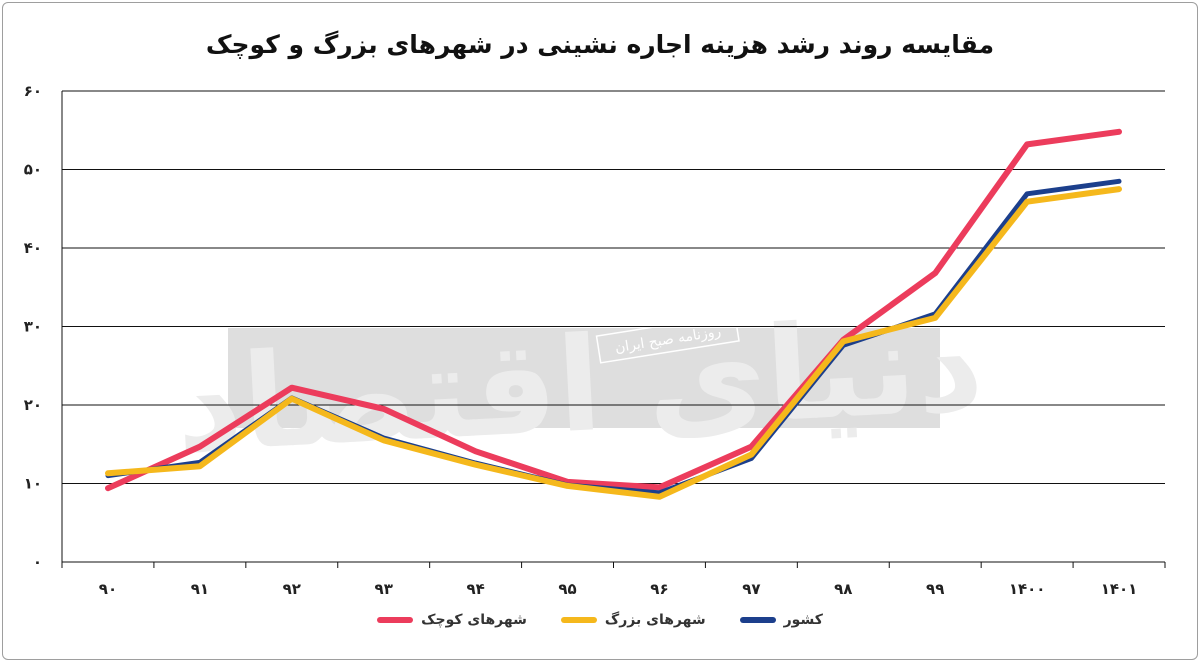 The height and width of the screenshot is (662, 1200). What do you see at coordinates (108, 589) in the screenshot?
I see `x-tick-label: ۹۰` at bounding box center [108, 589].